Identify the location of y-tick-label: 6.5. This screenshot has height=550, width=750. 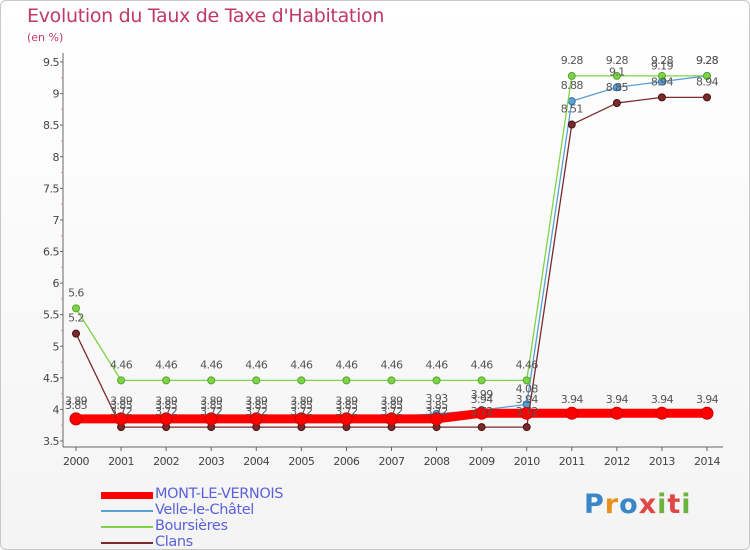
(51, 252).